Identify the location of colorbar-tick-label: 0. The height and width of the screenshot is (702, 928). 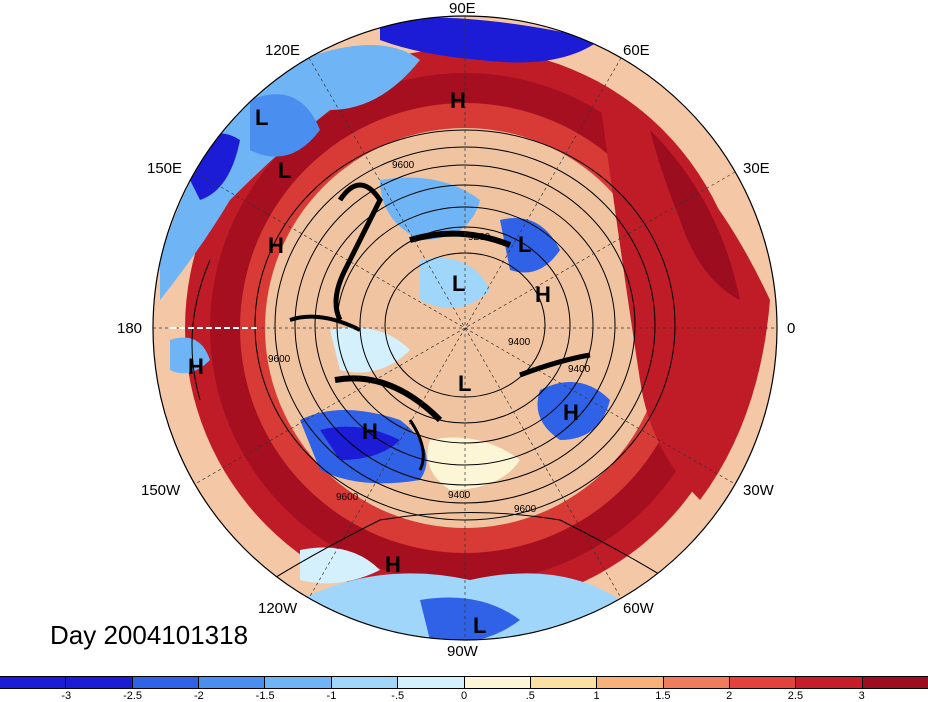
(464, 696).